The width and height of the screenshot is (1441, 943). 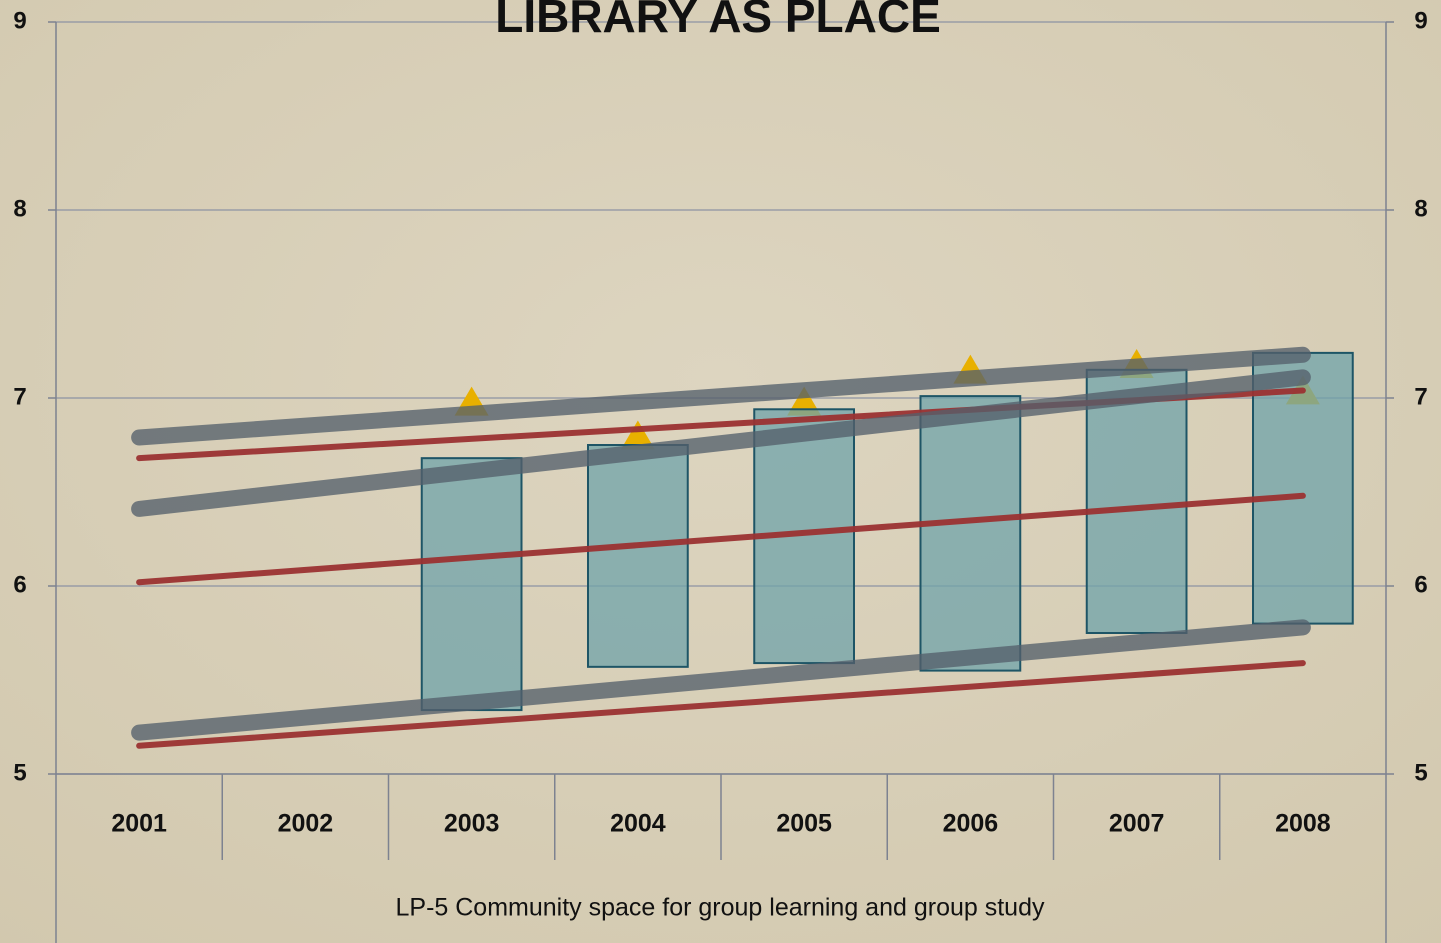 What do you see at coordinates (139, 824) in the screenshot?
I see `x-tick-label: 2001` at bounding box center [139, 824].